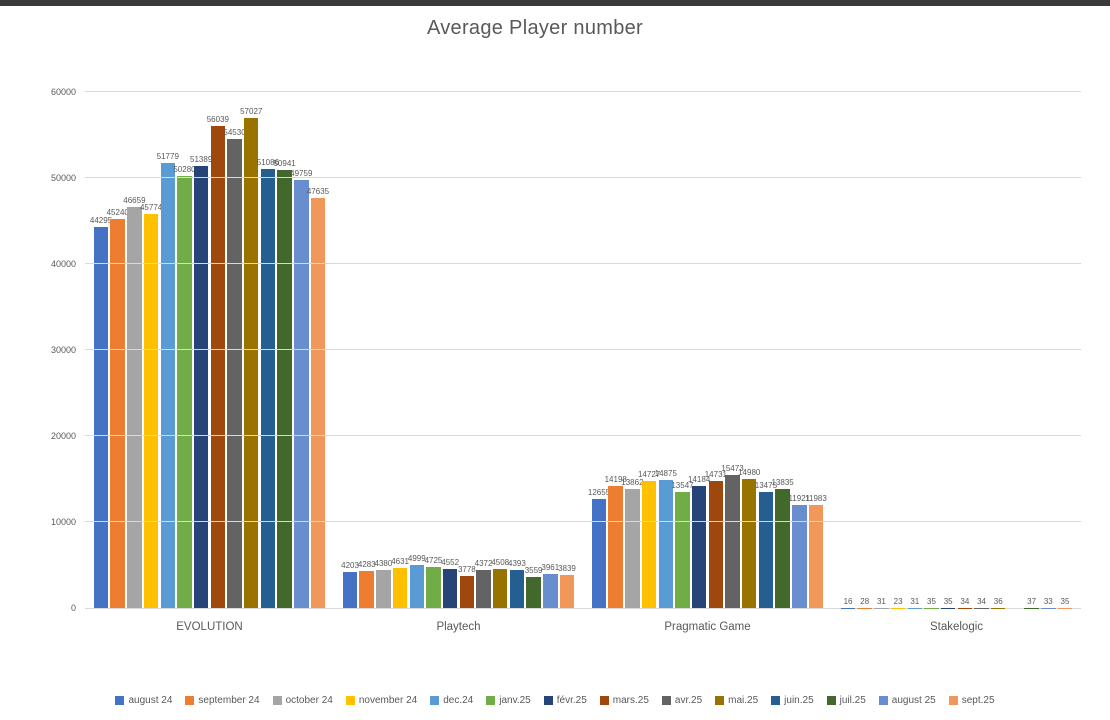 This screenshot has width=1110, height=720. I want to click on legend-item-november-24: november 24, so click(381, 700).